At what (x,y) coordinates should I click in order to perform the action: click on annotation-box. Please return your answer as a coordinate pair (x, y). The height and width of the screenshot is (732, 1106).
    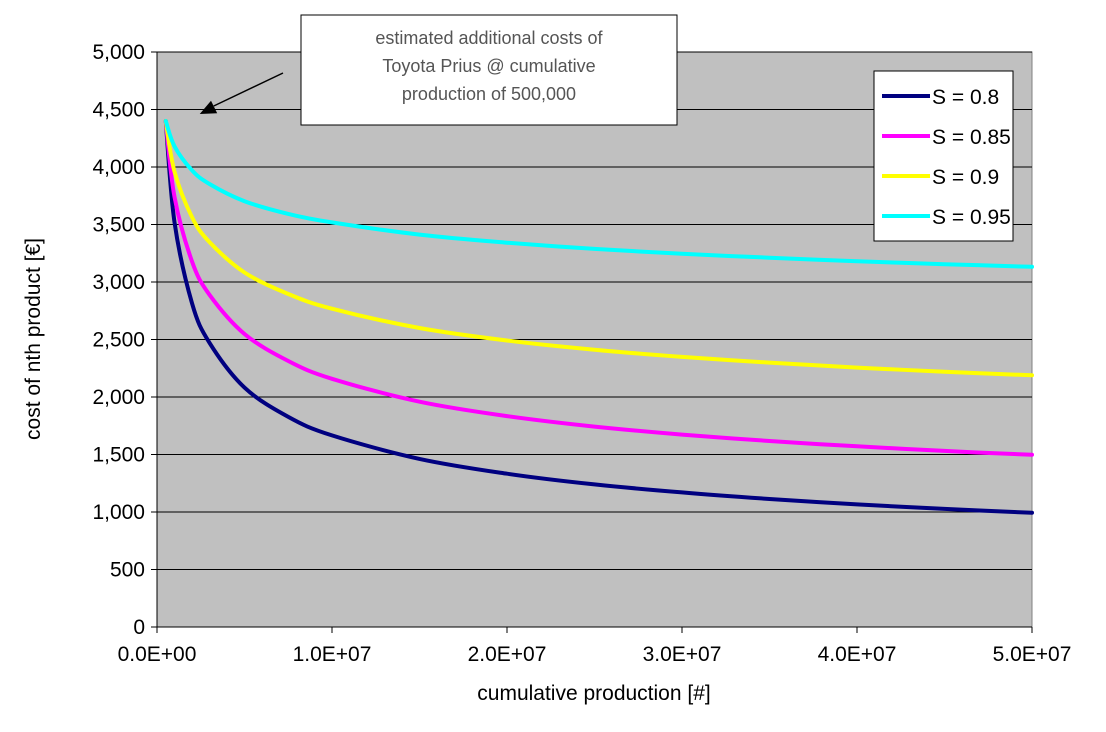
    Looking at the image, I should click on (489, 70).